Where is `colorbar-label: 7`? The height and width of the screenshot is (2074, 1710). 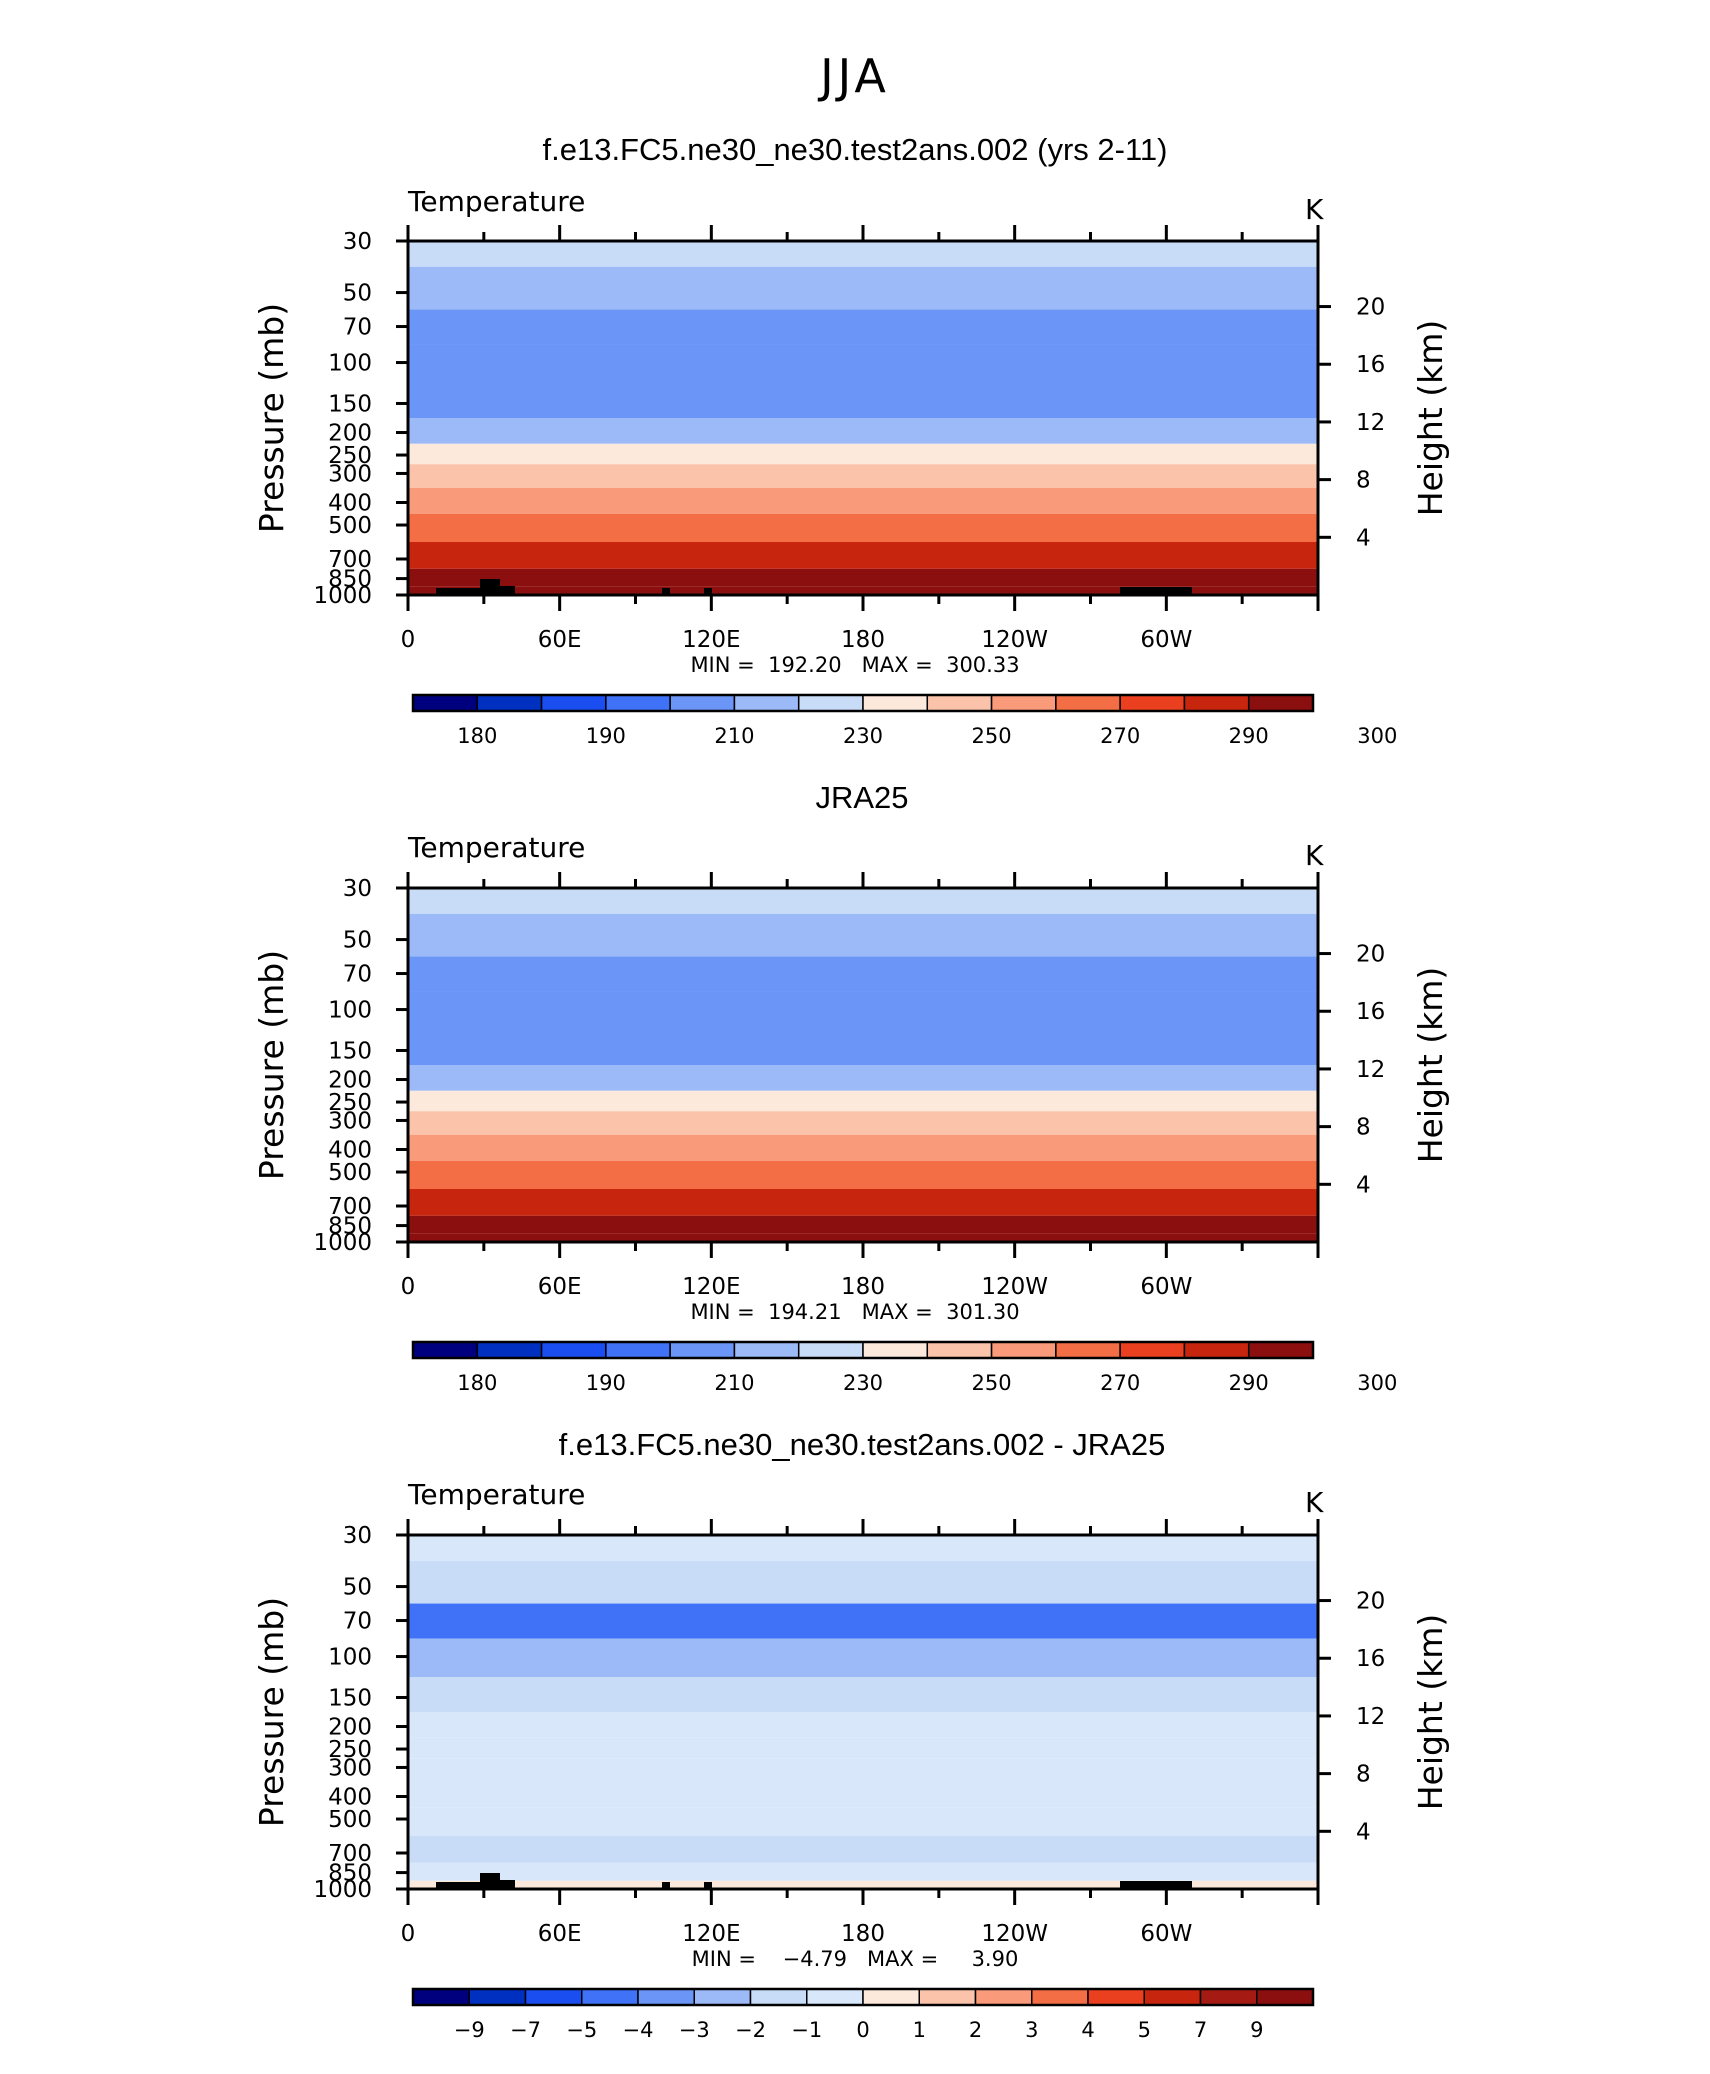
colorbar-label: 7 is located at coordinates (1200, 2030).